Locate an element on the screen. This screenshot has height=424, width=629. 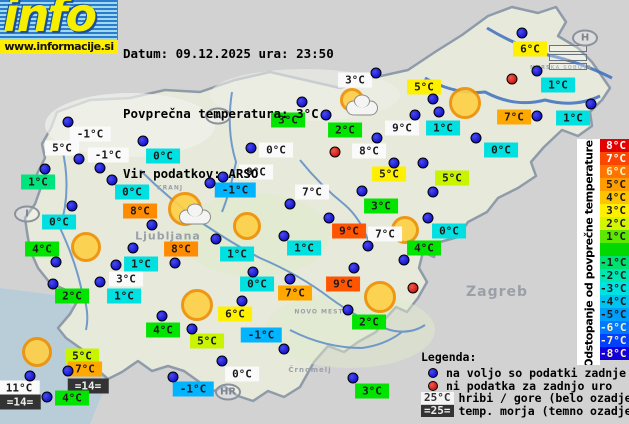
legend-item-text: hribi / gore (belo ozadje) is located at coordinates (543, 398).